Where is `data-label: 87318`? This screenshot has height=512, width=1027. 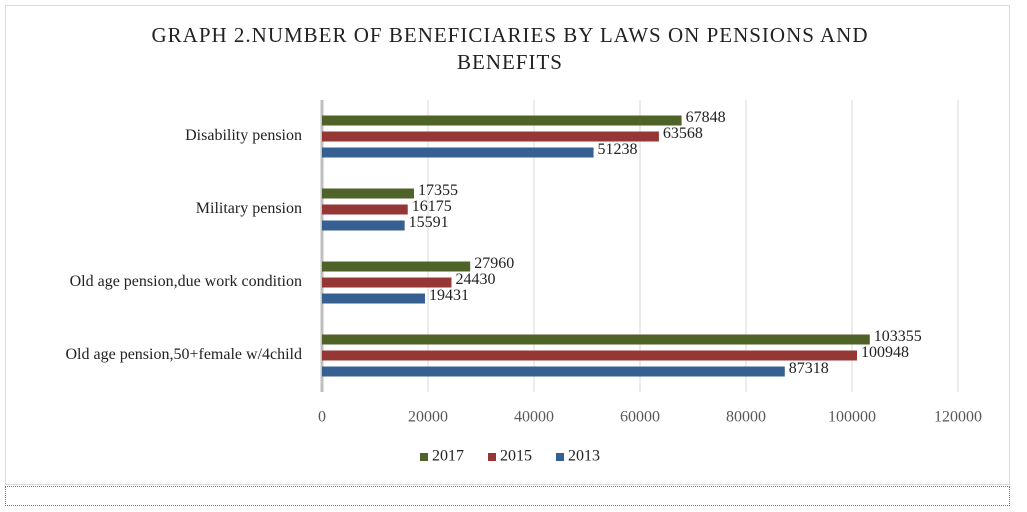
data-label: 87318 is located at coordinates (809, 368).